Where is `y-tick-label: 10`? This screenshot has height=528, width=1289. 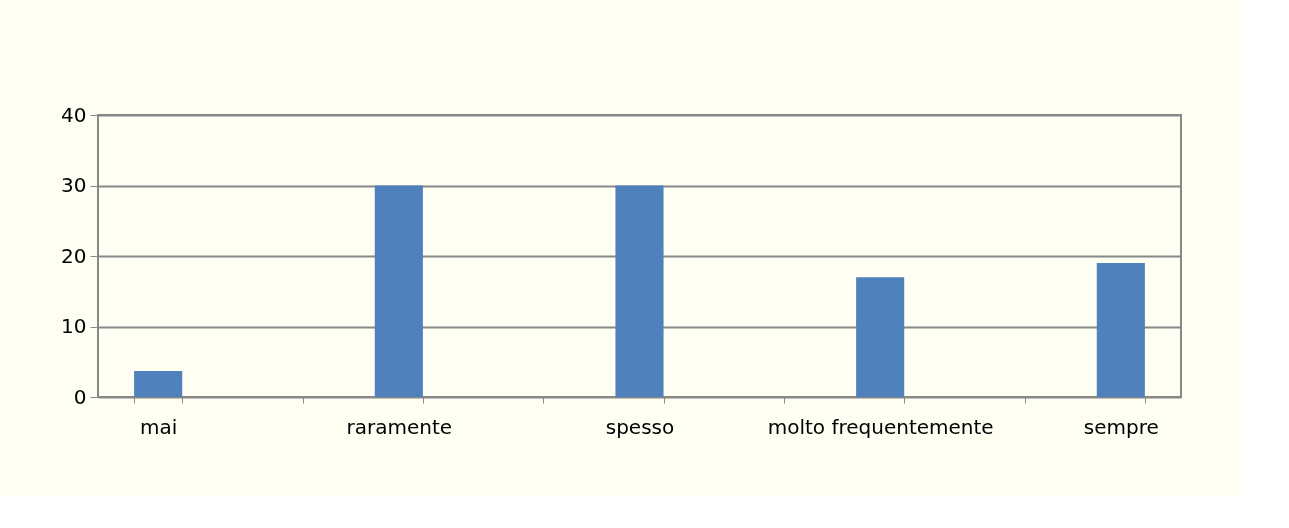 y-tick-label: 10 is located at coordinates (74, 326).